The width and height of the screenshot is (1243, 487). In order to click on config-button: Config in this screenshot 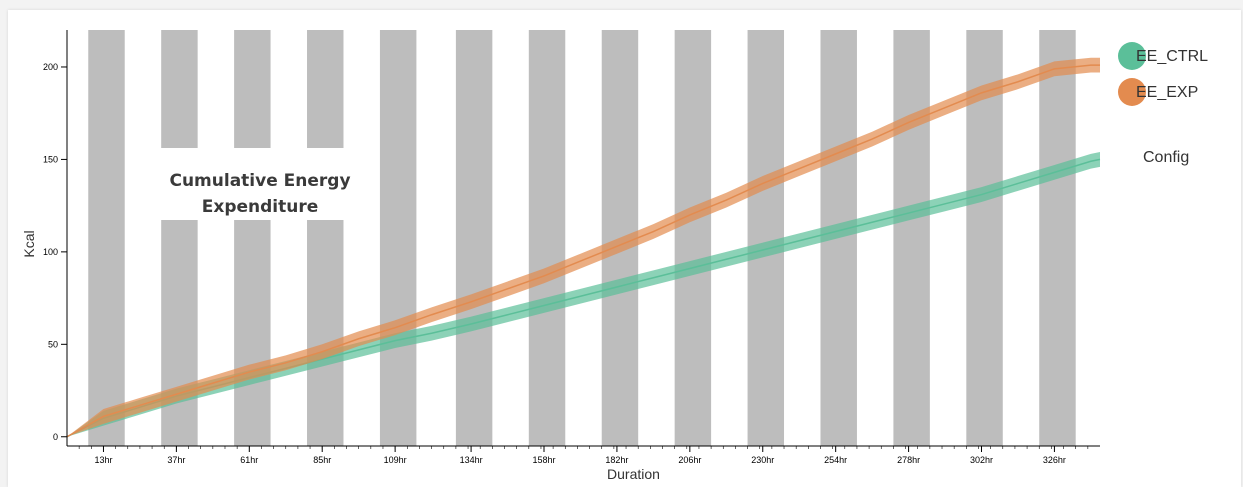, I will do `click(1166, 157)`.